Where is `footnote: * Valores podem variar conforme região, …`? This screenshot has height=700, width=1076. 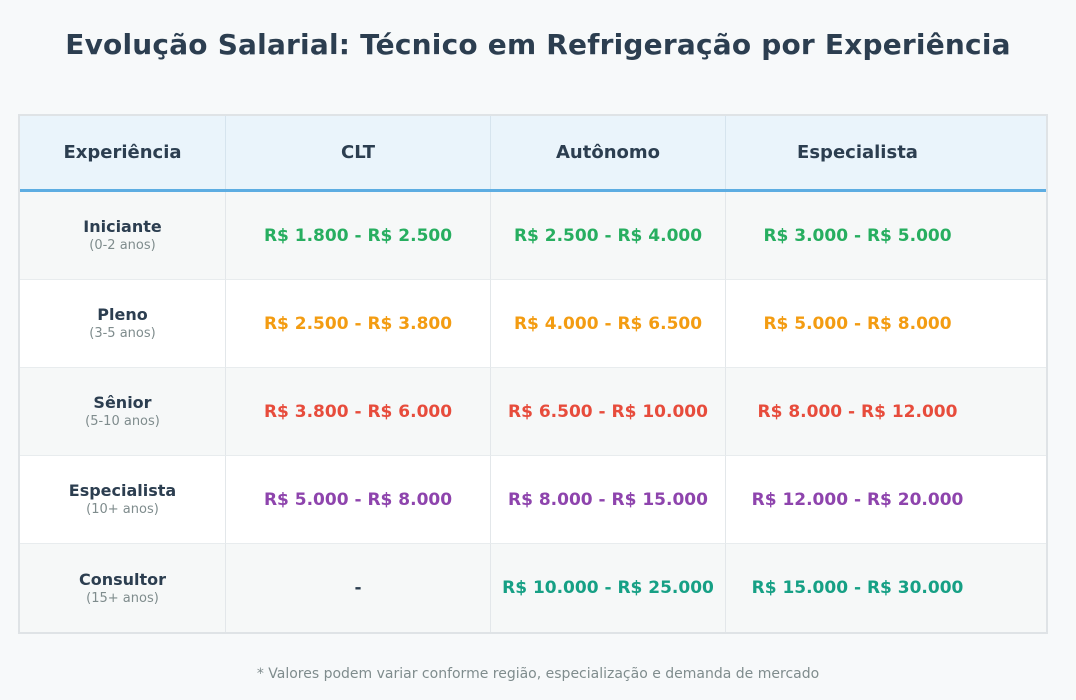 footnote: * Valores podem variar conforme região, … is located at coordinates (538, 674).